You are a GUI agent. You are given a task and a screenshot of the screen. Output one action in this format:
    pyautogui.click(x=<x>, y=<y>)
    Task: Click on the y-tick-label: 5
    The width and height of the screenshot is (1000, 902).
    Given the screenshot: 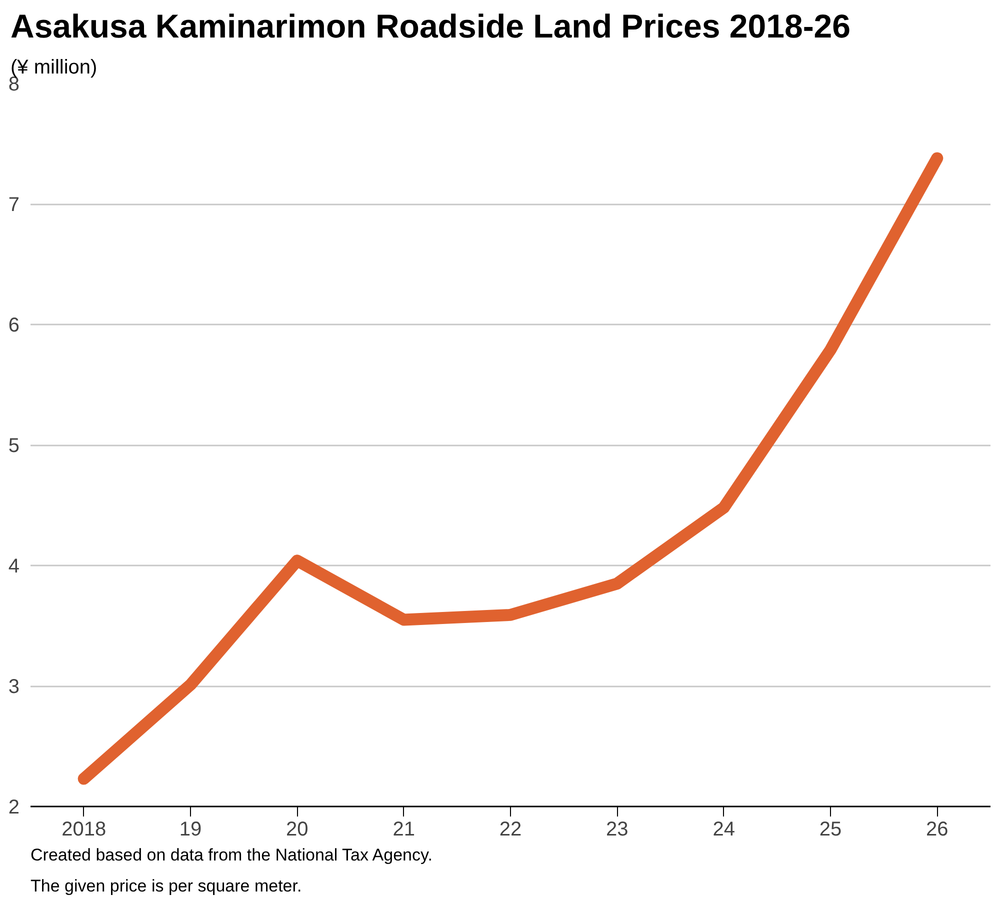 What is the action you would take?
    pyautogui.click(x=14, y=446)
    